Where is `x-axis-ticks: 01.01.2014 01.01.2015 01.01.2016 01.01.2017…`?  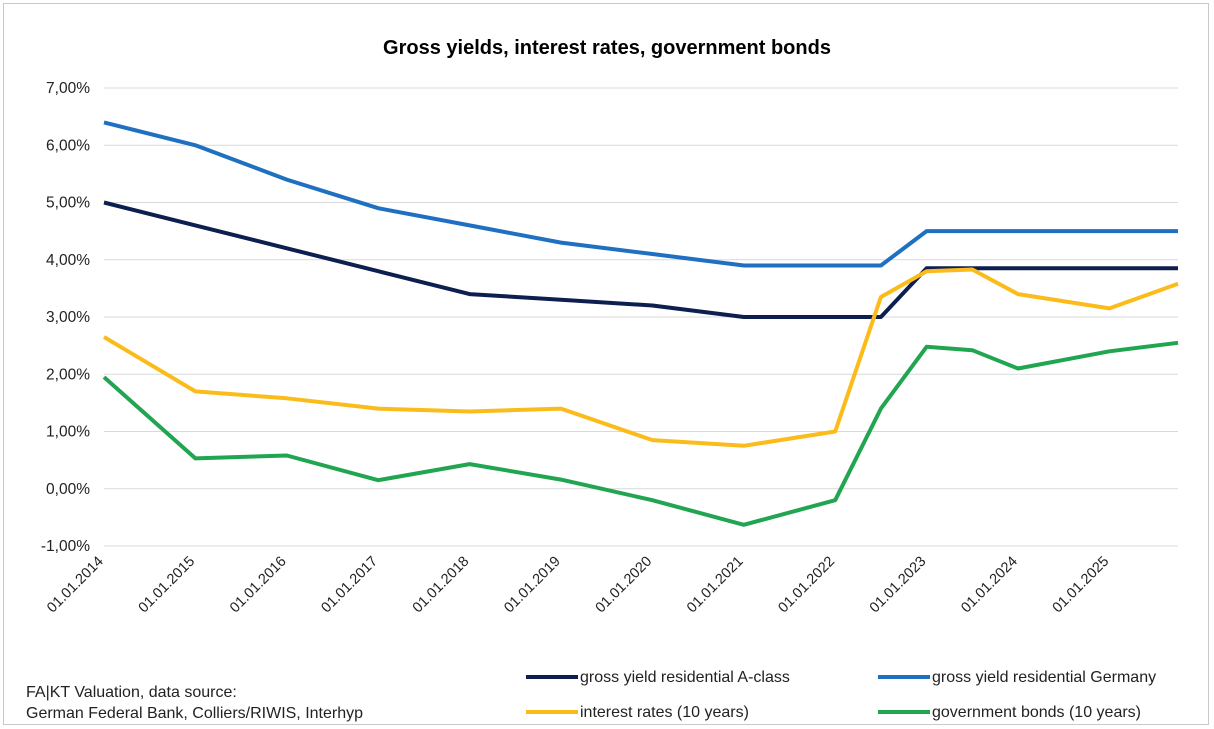 x-axis-ticks: 01.01.2014 01.01.2015 01.01.2016 01.01.2017… is located at coordinates (578, 585).